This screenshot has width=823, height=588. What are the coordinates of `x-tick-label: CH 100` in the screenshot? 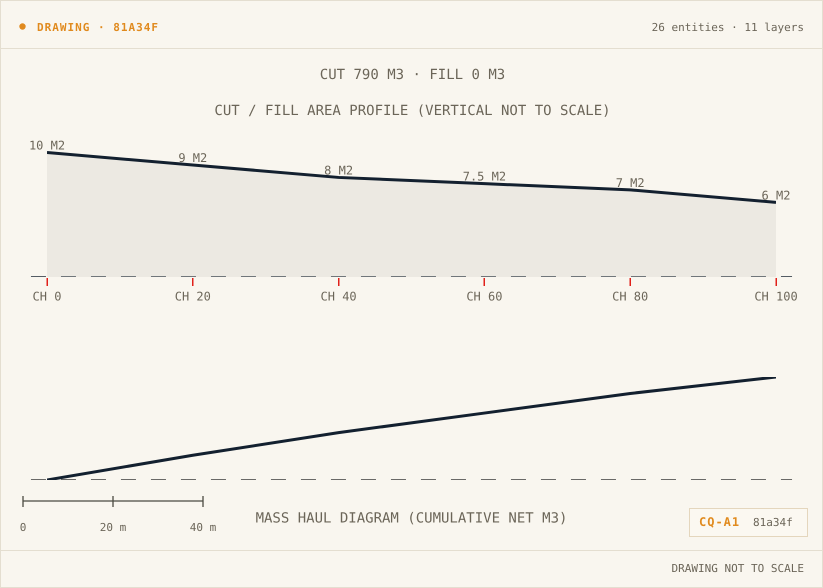 It's located at (776, 296).